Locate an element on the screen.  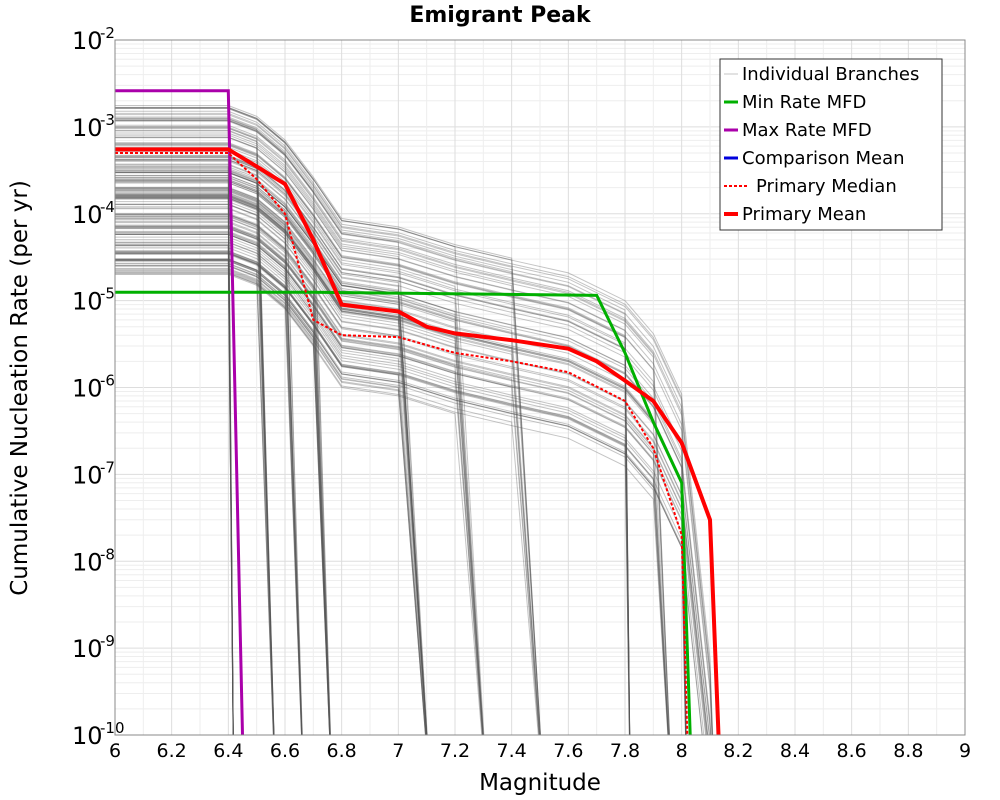
legend-label: Individual Branches is located at coordinates (830, 74).